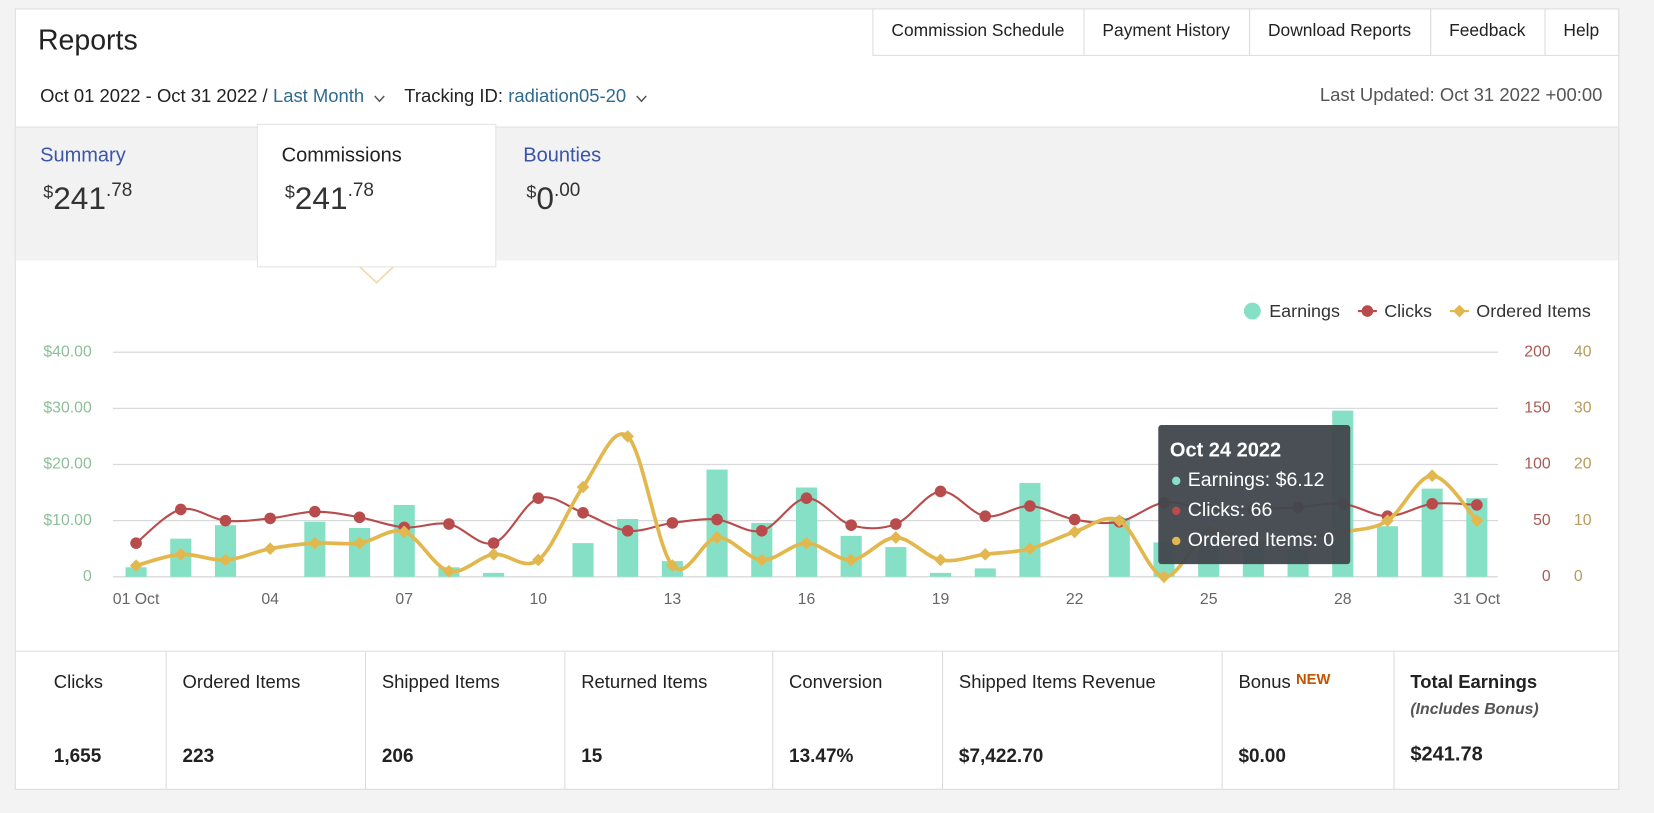  What do you see at coordinates (821, 756) in the screenshot?
I see `stat-value: 13.47%` at bounding box center [821, 756].